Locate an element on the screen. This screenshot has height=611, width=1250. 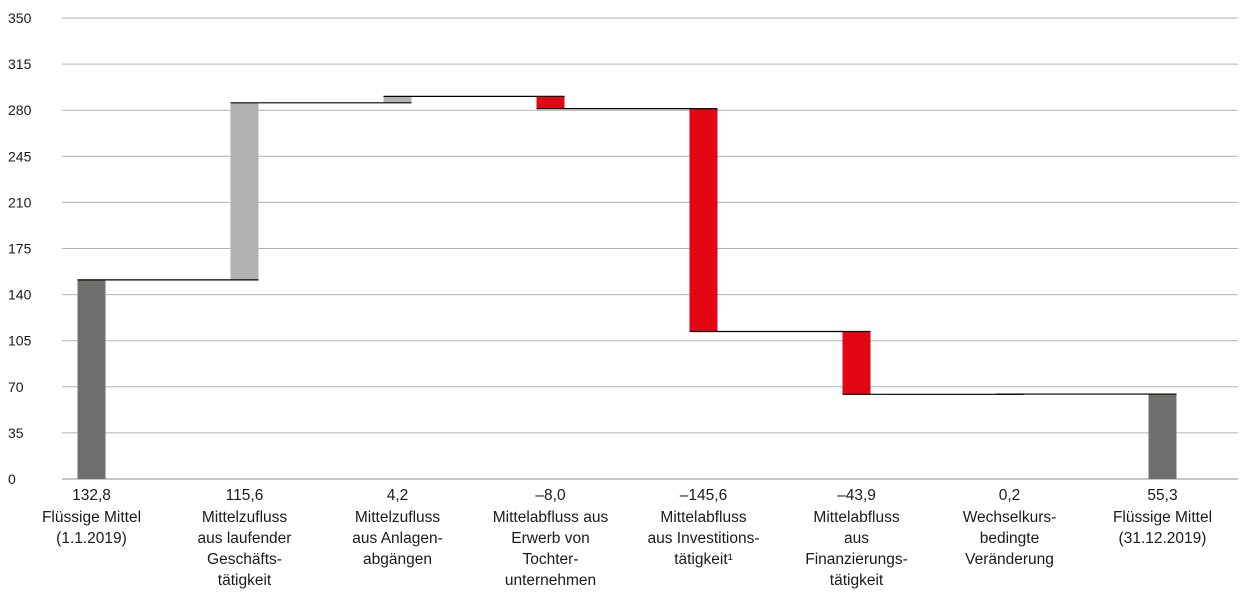
value-label: –8,0 is located at coordinates (550, 495).